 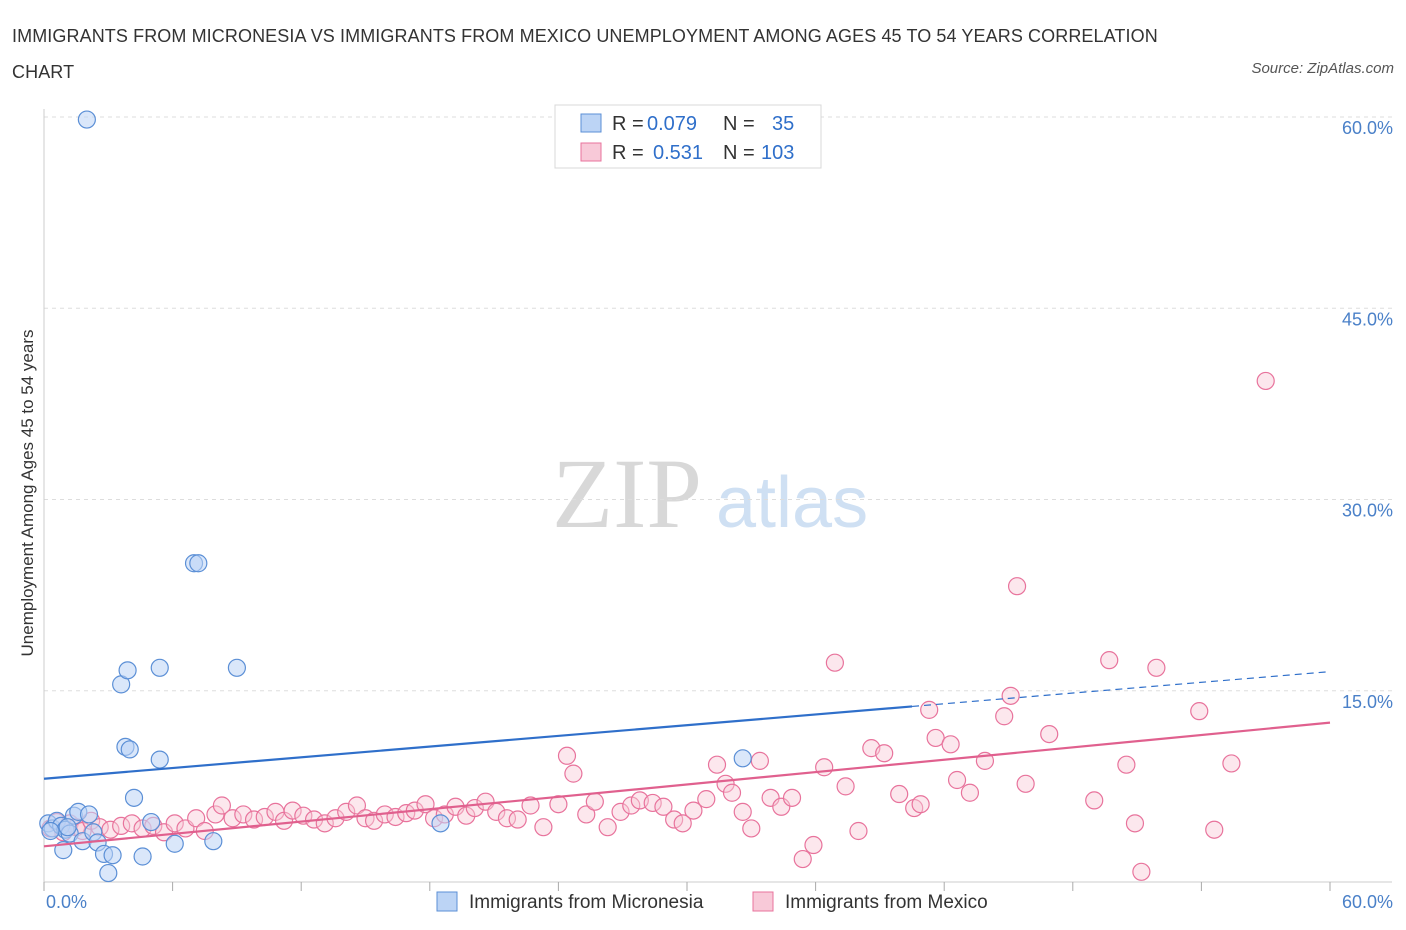 I want to click on legend-n-label-mexico: N =, so click(x=739, y=153).